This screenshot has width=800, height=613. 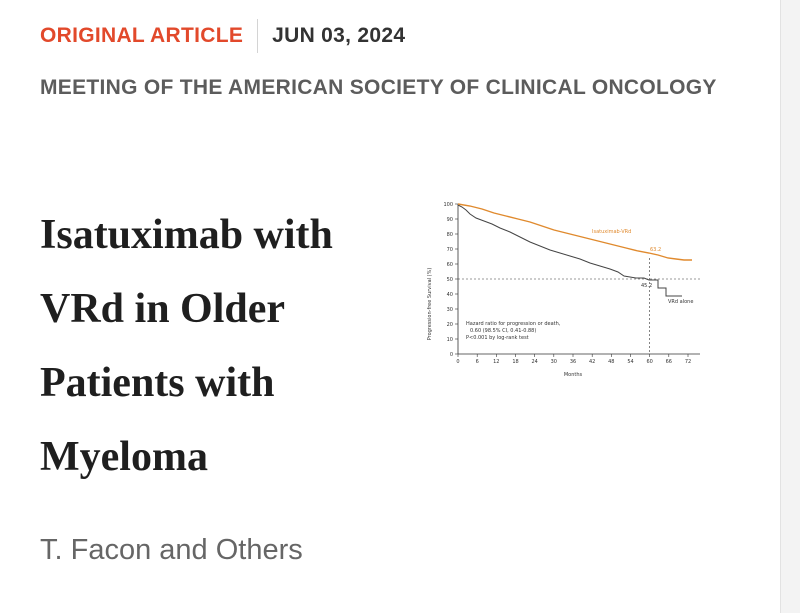 What do you see at coordinates (669, 362) in the screenshot?
I see `thumb-x-tick-label: 66` at bounding box center [669, 362].